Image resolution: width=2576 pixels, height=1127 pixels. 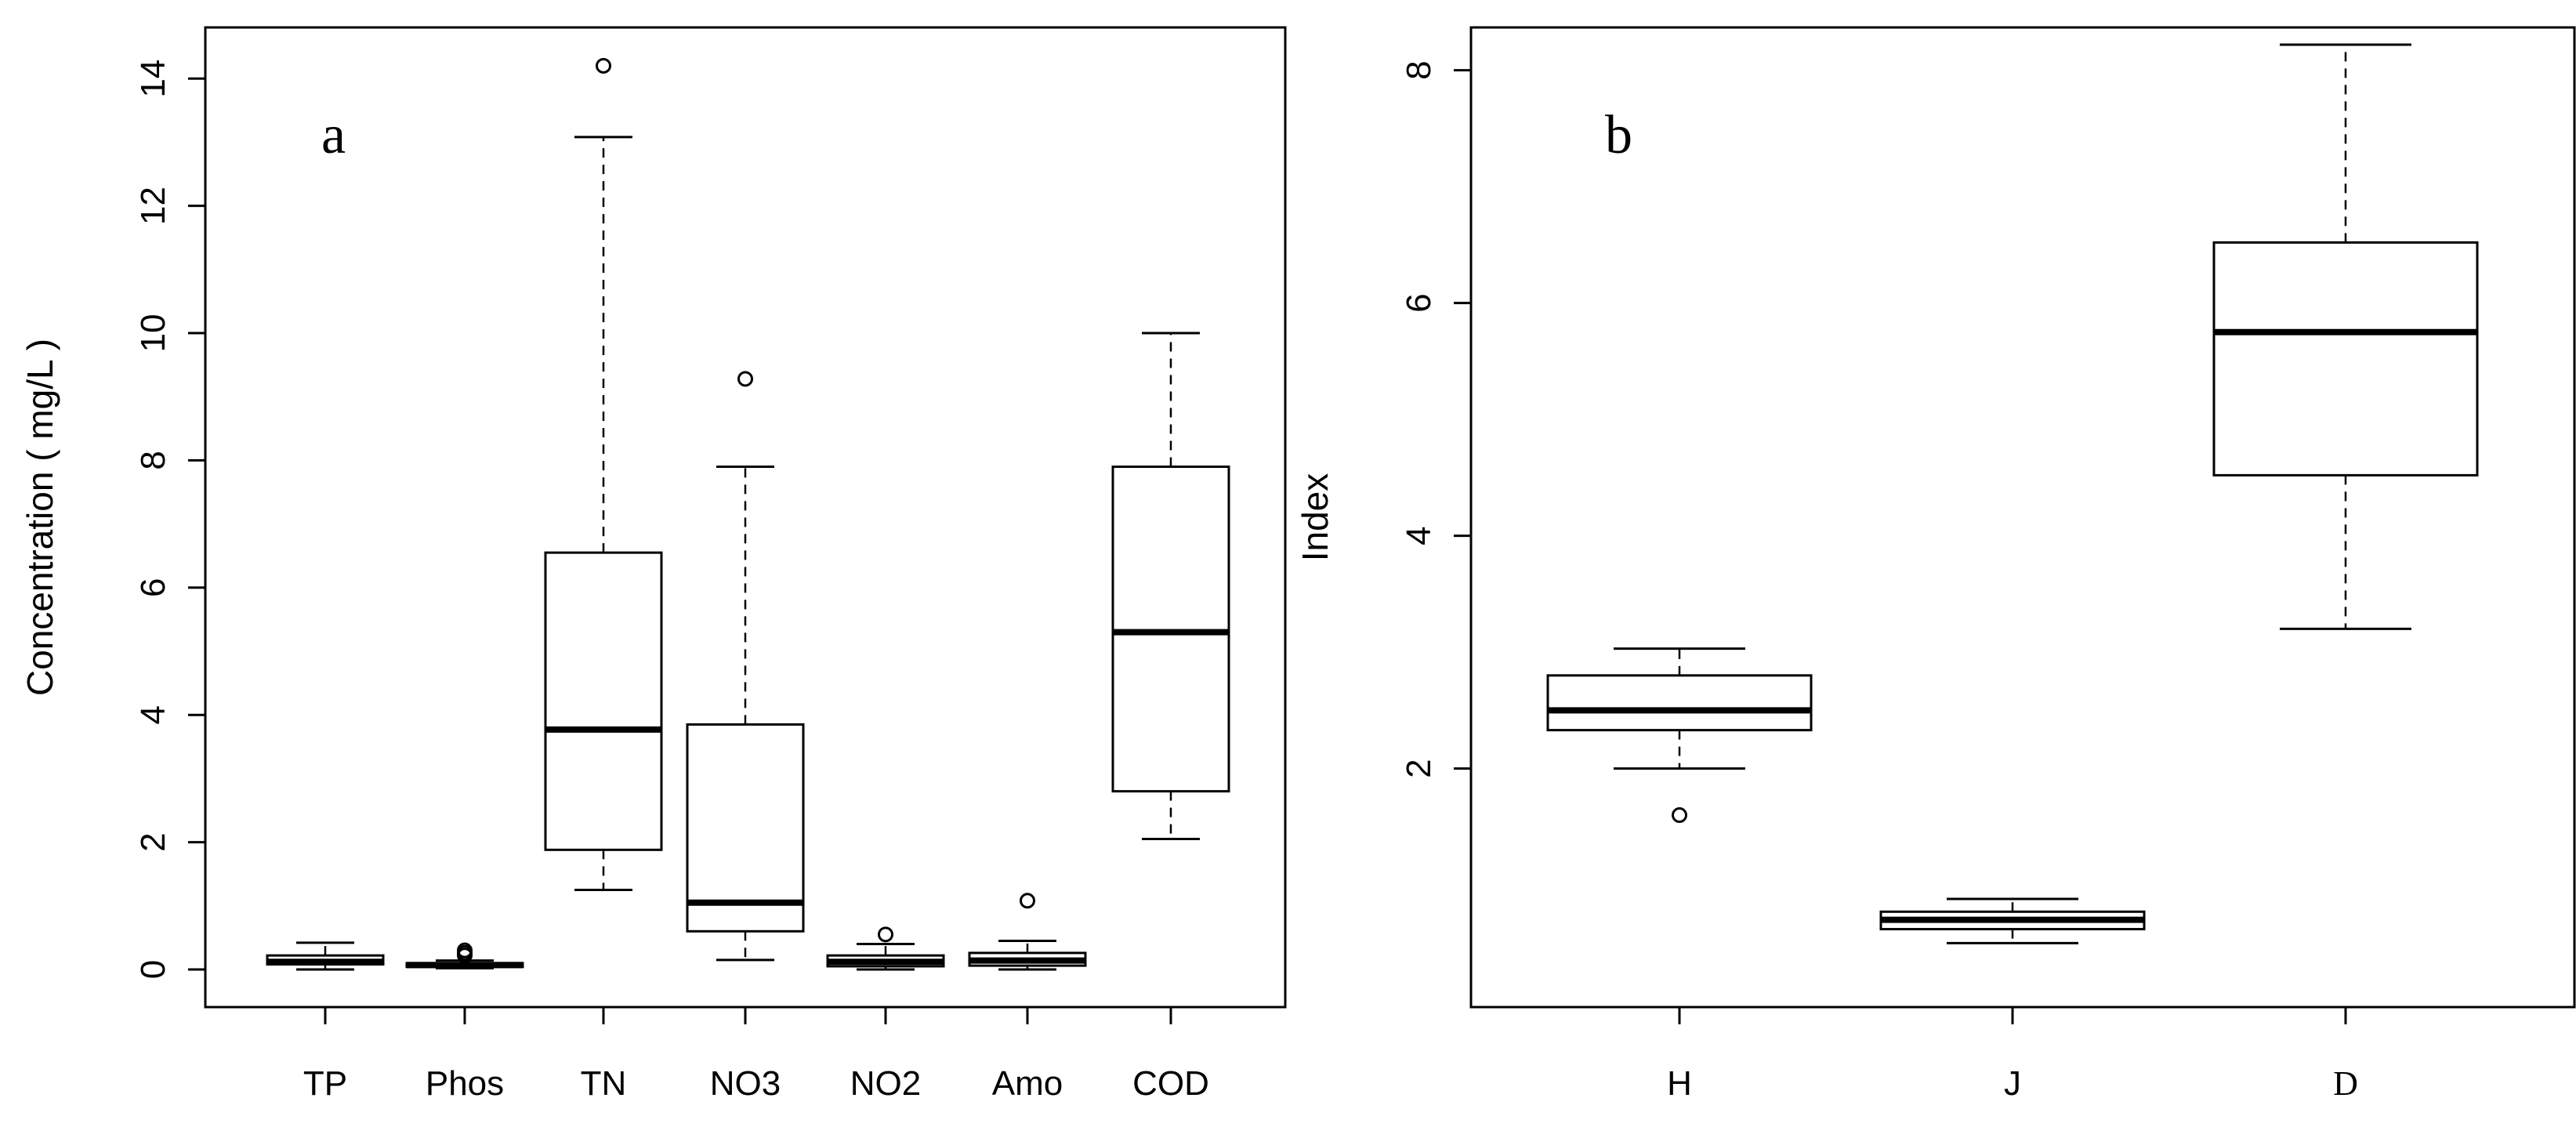 What do you see at coordinates (2012, 1083) in the screenshot?
I see `x-tick-label: J` at bounding box center [2012, 1083].